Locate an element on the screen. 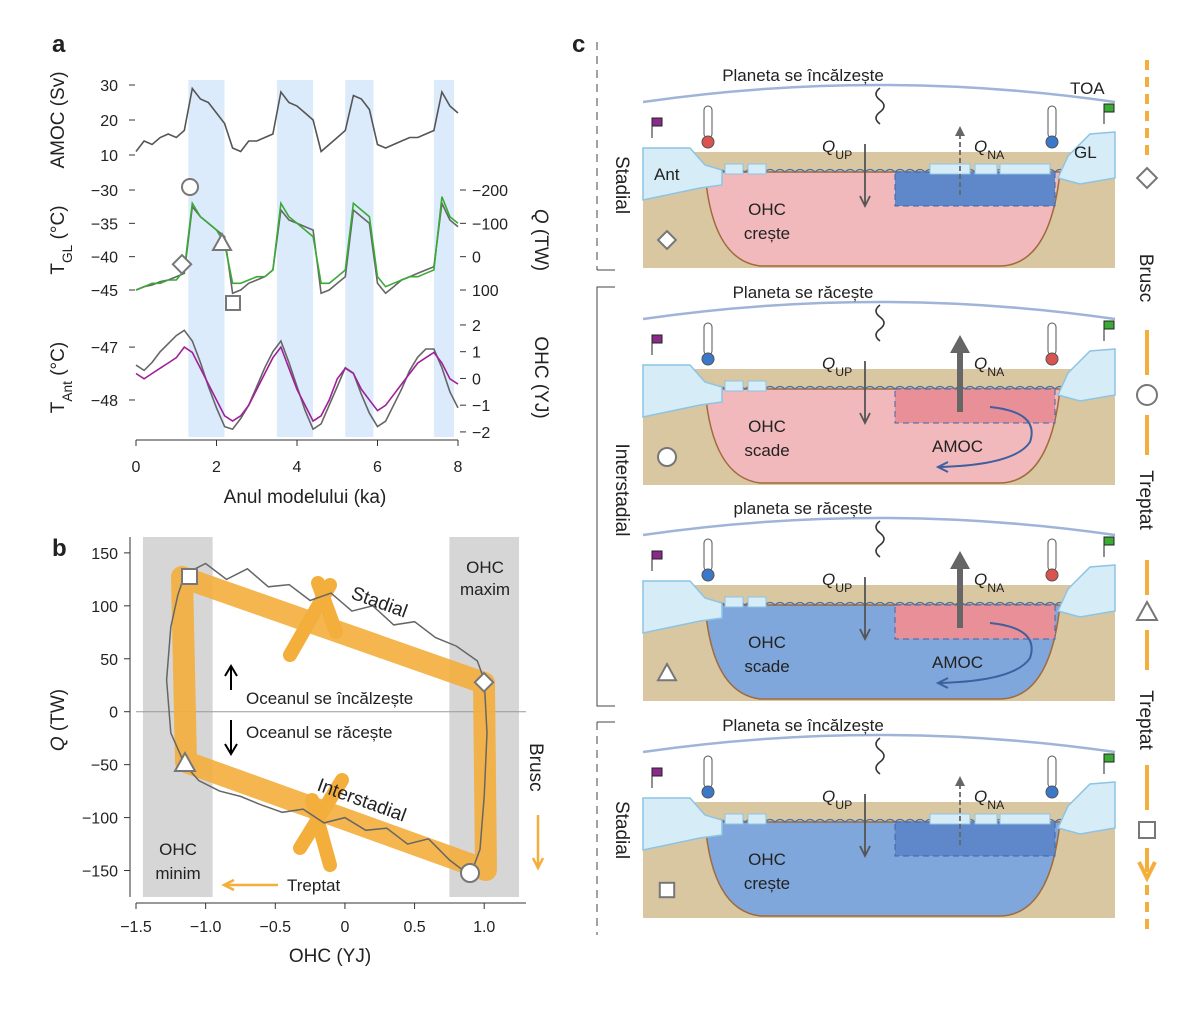 The image size is (1200, 1021). ohc-label: crește is located at coordinates (767, 883).